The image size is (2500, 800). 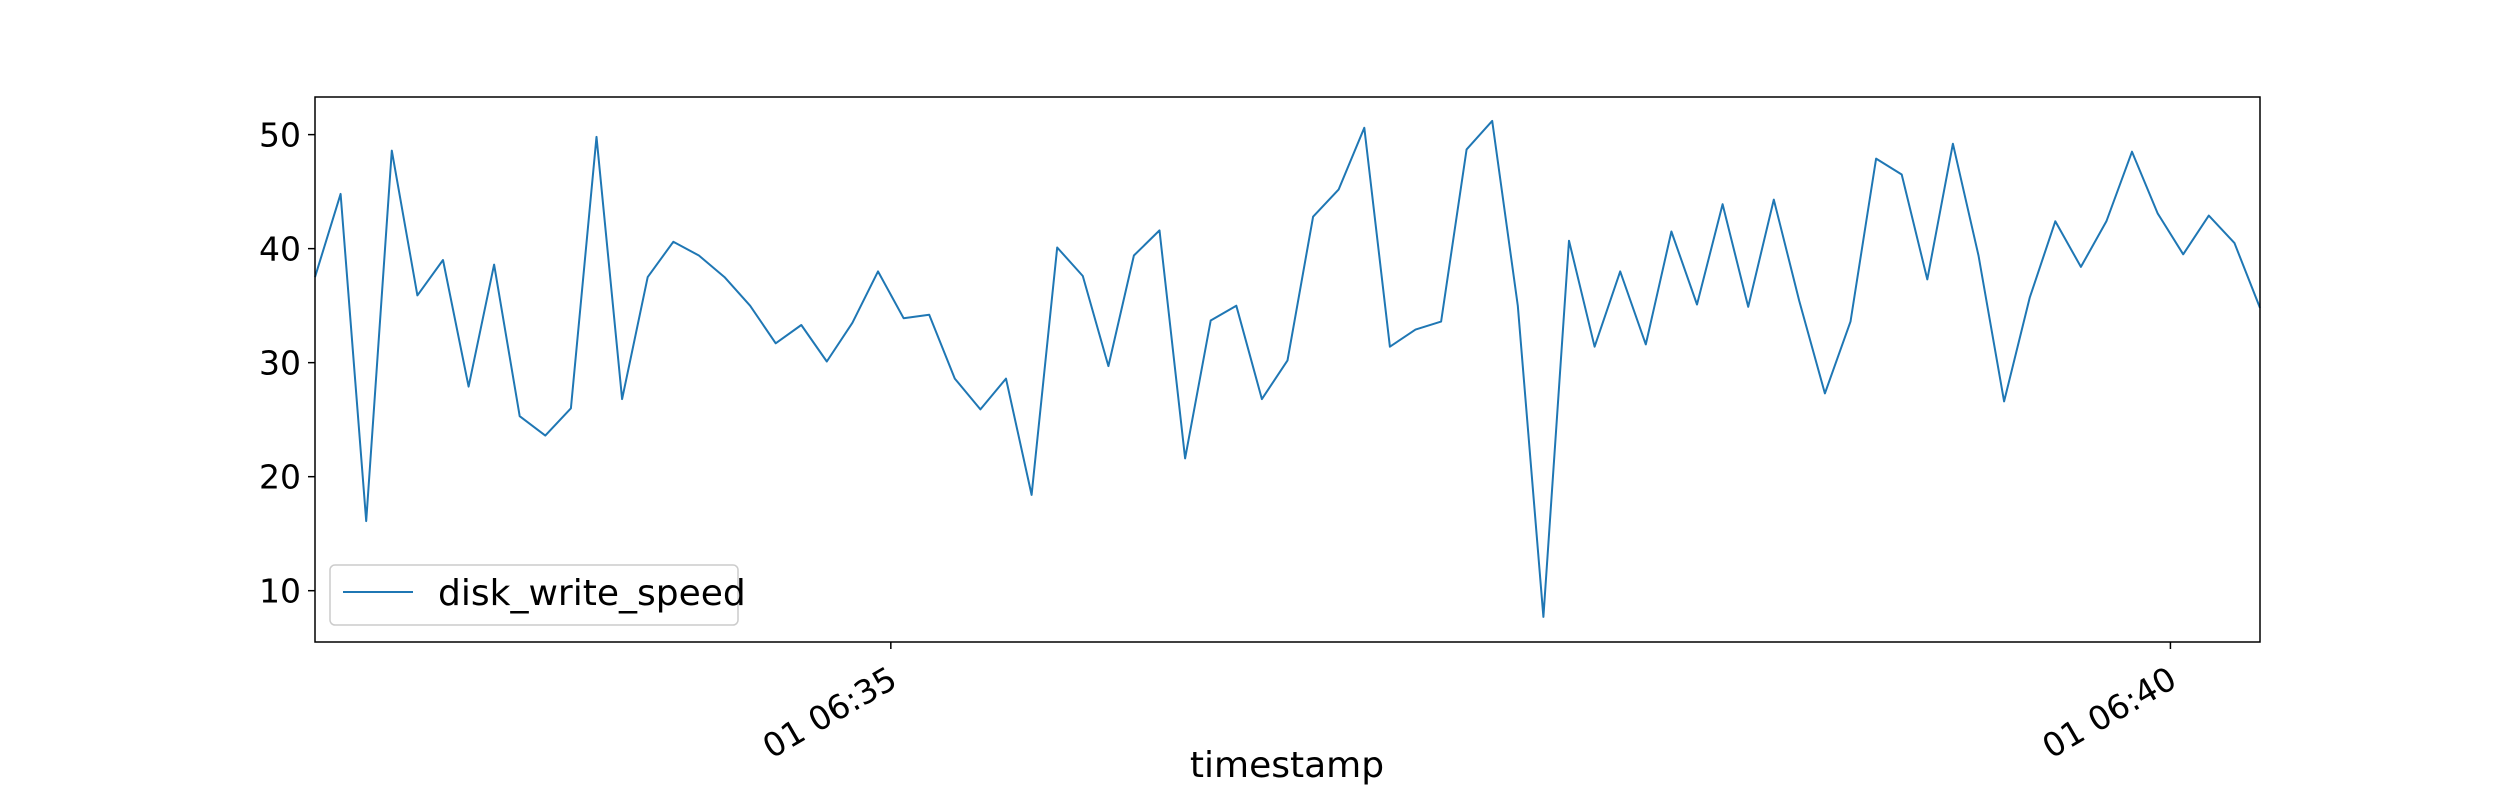 I want to click on y-tick-label: 30, so click(x=280, y=363).